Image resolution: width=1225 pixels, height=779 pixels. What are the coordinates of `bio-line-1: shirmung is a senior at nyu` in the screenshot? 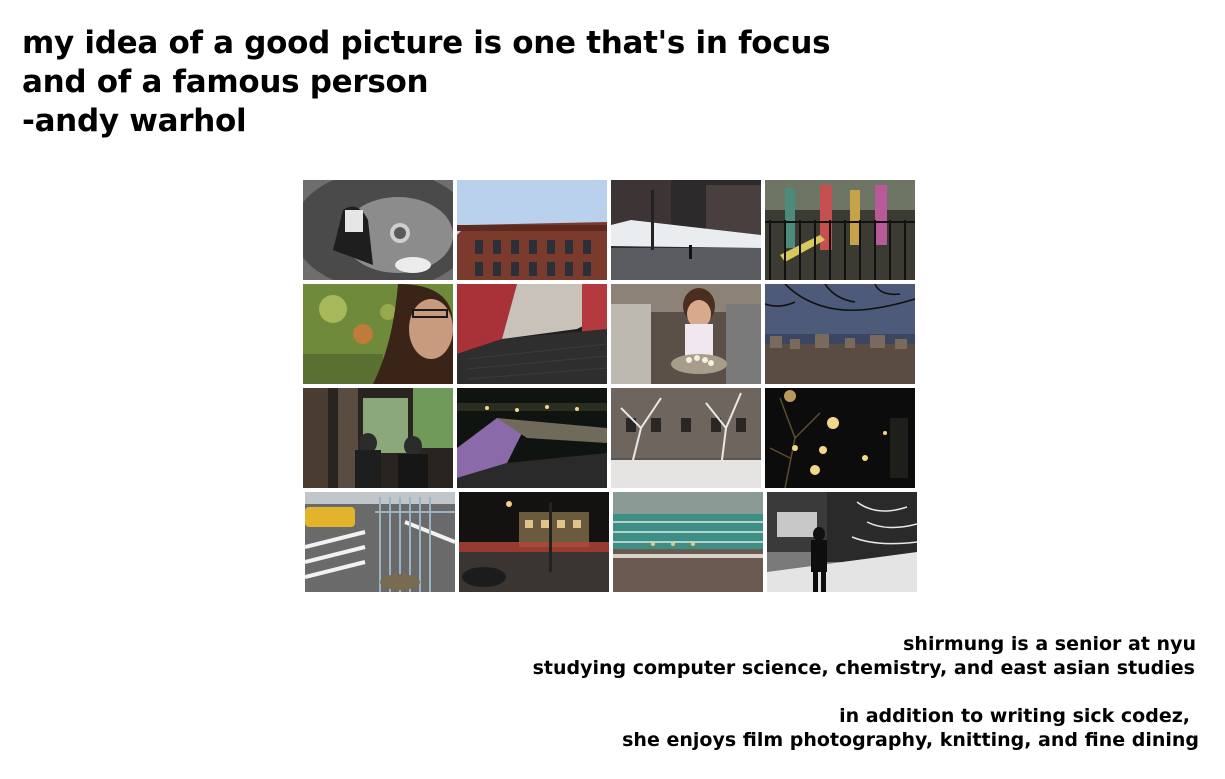 It's located at (1049, 644).